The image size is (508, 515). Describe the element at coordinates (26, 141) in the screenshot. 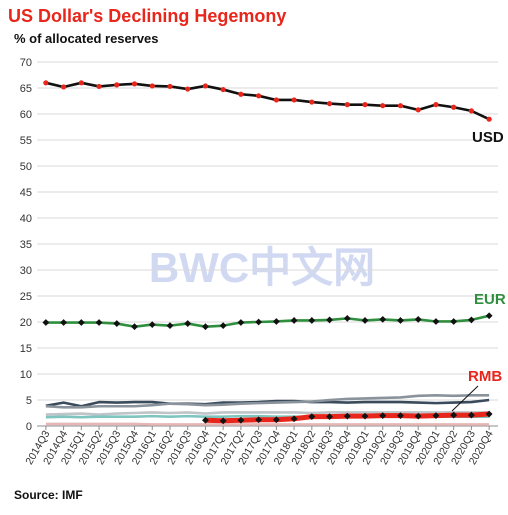

I see `y-tick-label: 55` at that location.